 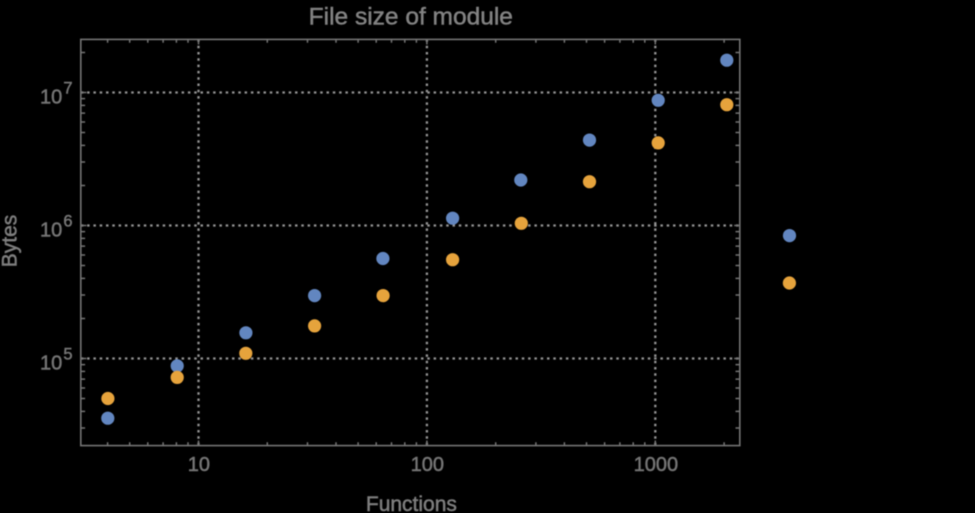 I want to click on svg-text: 1000, so click(x=656, y=465).